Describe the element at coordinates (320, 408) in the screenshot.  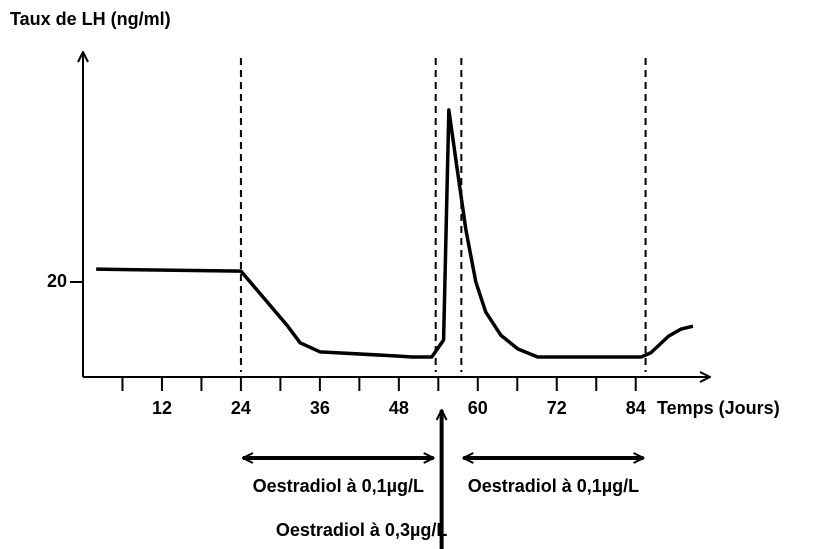
I see `x-tick-label: 36` at that location.